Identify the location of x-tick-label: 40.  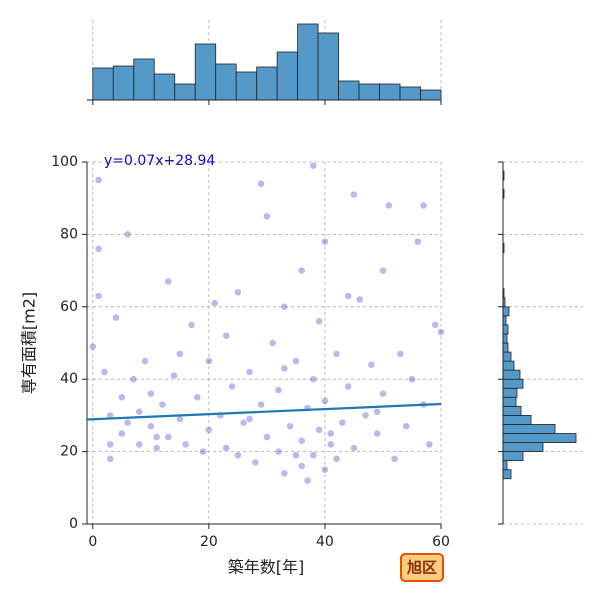
(325, 542).